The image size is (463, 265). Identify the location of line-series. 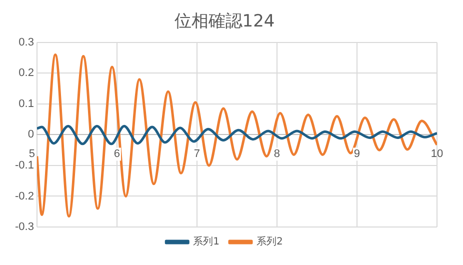
(236, 135).